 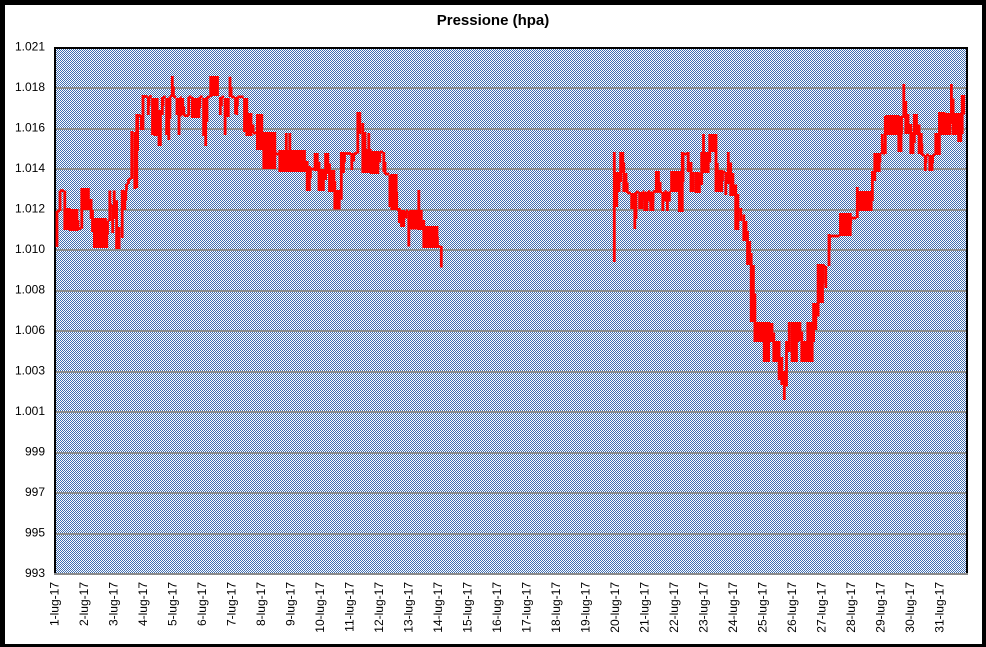 I want to click on svg-text: 6-lug-17, so click(x=202, y=604).